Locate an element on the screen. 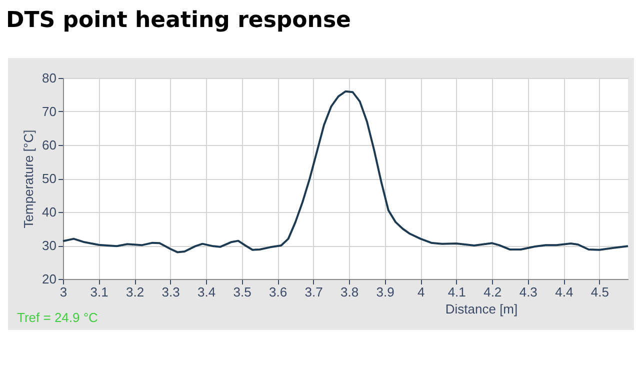  x-tick-label: 3.2 is located at coordinates (135, 292).